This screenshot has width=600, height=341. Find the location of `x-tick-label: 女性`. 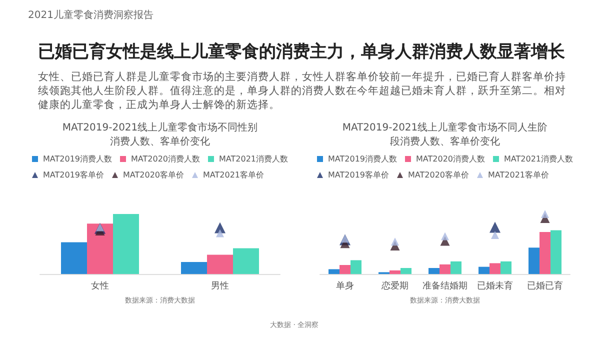

x-tick-label: 女性 is located at coordinates (100, 286).